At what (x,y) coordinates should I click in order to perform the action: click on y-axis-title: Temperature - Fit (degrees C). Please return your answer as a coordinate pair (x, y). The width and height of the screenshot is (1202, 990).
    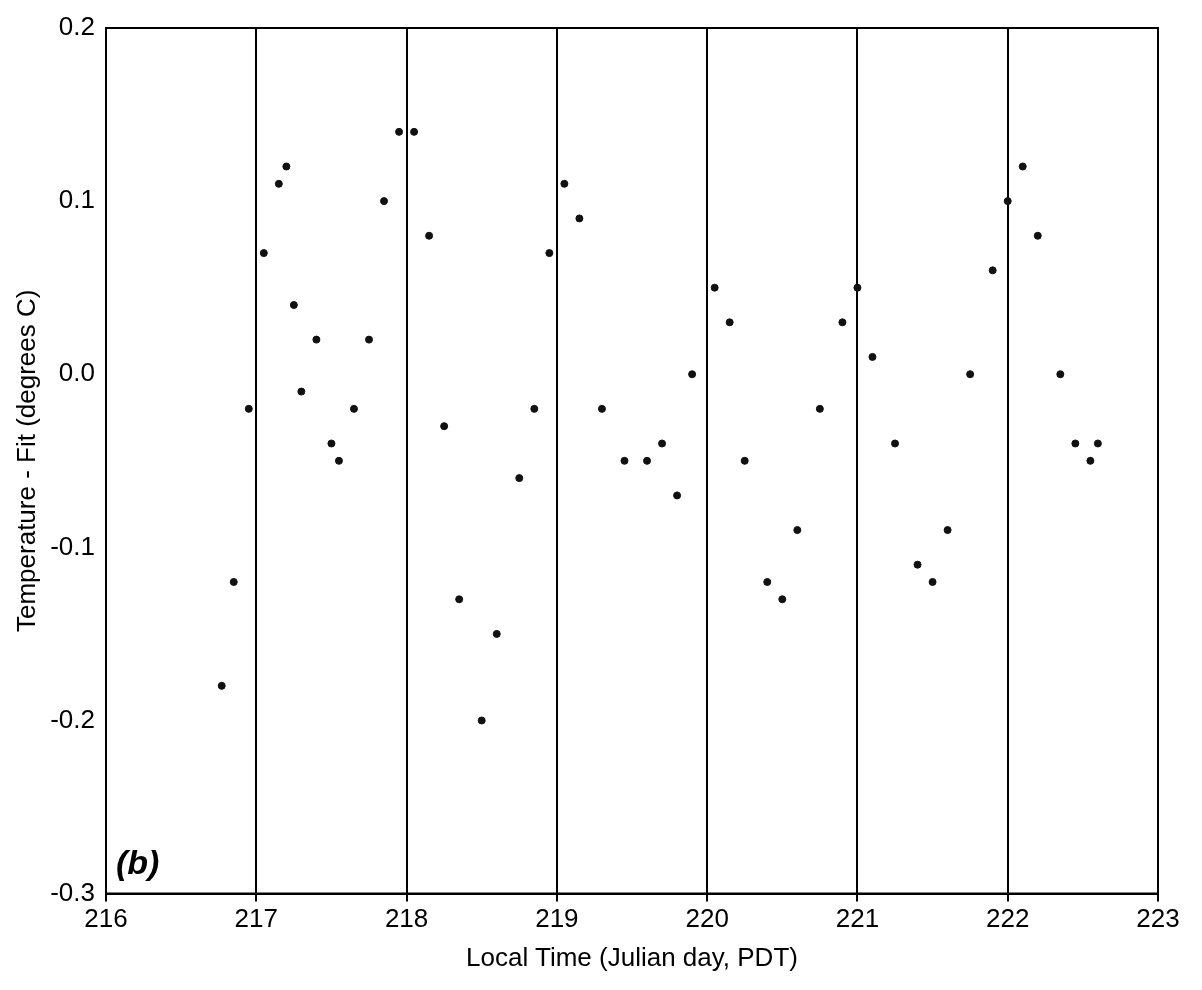
    Looking at the image, I should click on (25, 461).